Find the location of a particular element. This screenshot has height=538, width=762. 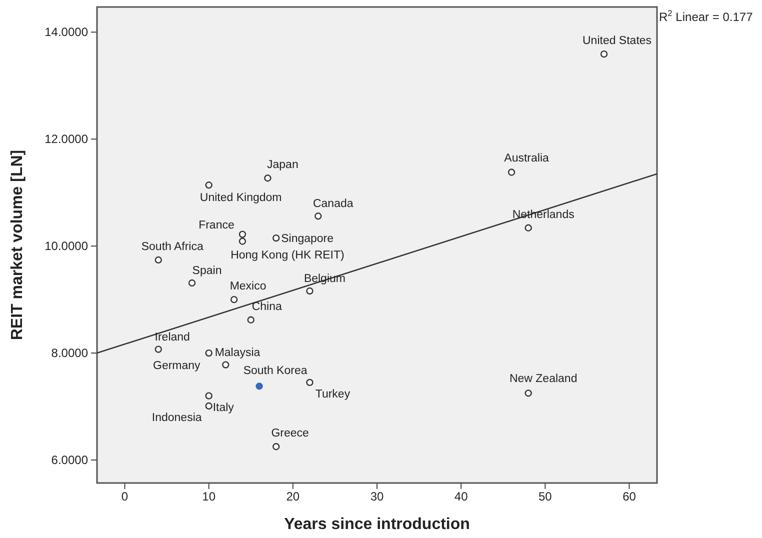

annotation: South Africa is located at coordinates (172, 246).